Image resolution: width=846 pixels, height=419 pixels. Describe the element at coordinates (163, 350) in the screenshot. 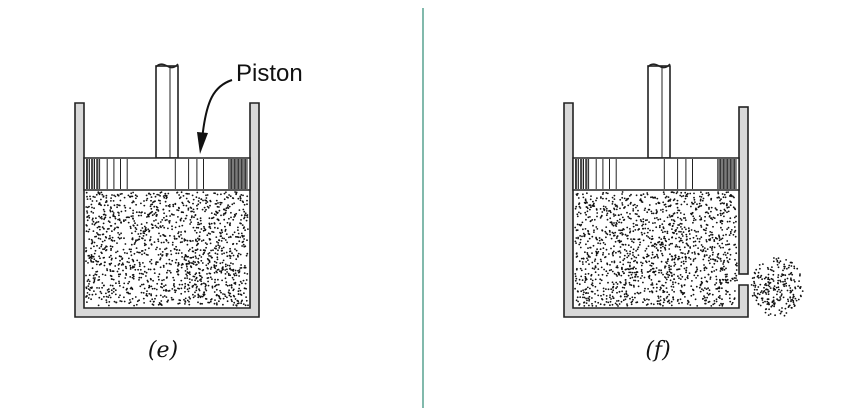

I see `caption-e: (e)` at that location.